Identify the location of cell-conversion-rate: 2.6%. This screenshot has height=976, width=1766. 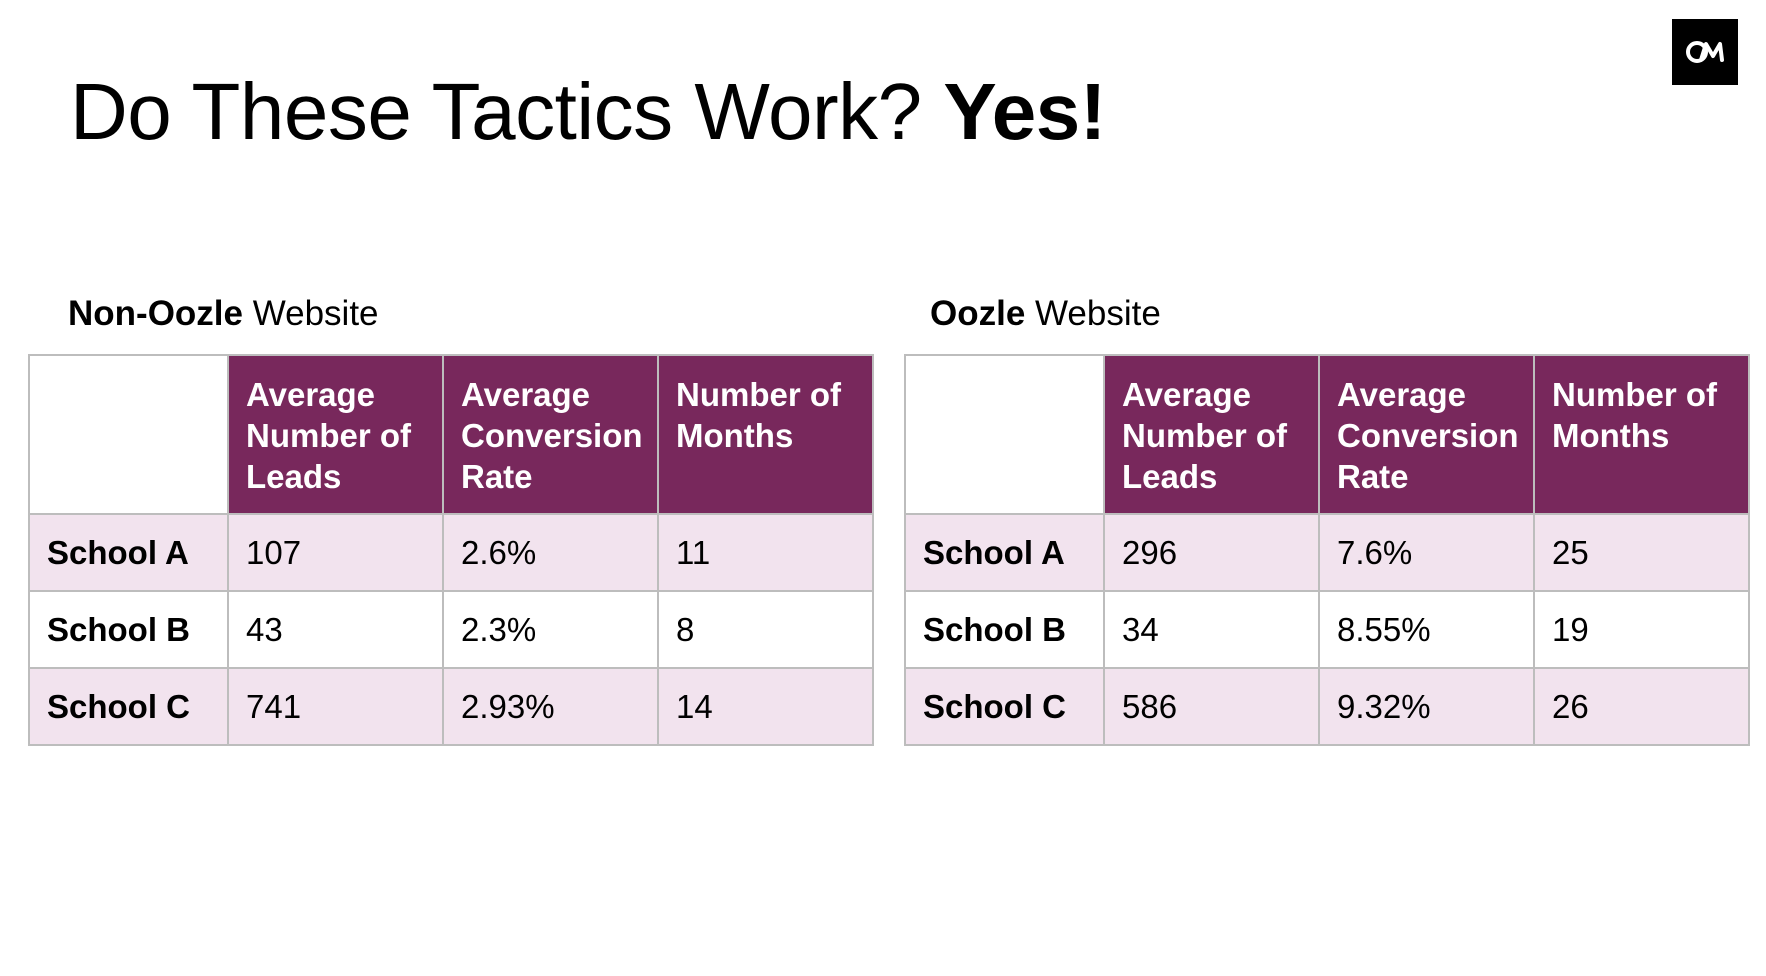
(550, 552).